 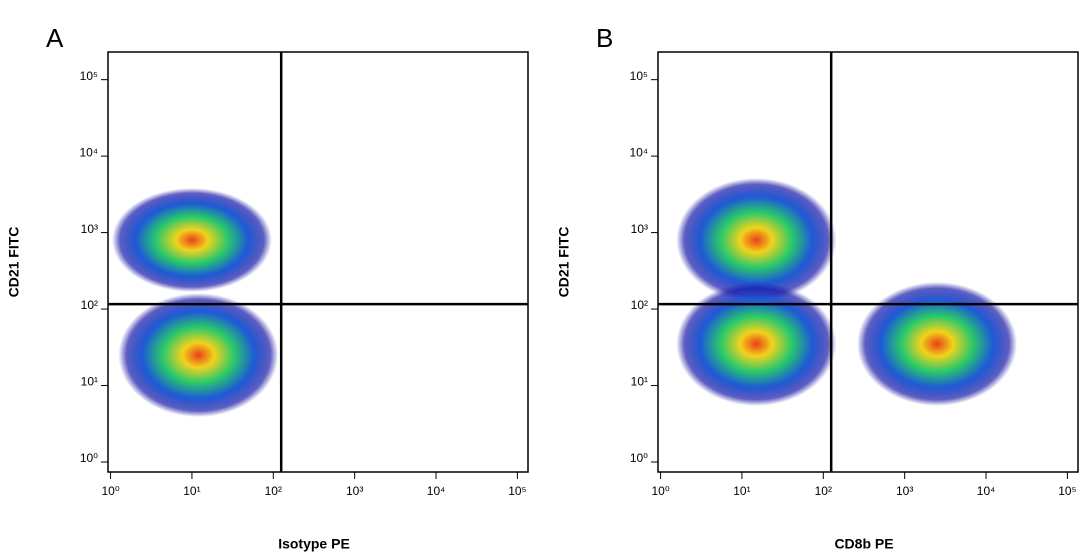 What do you see at coordinates (314, 544) in the screenshot?
I see `x-axis-label: Isotype PE` at bounding box center [314, 544].